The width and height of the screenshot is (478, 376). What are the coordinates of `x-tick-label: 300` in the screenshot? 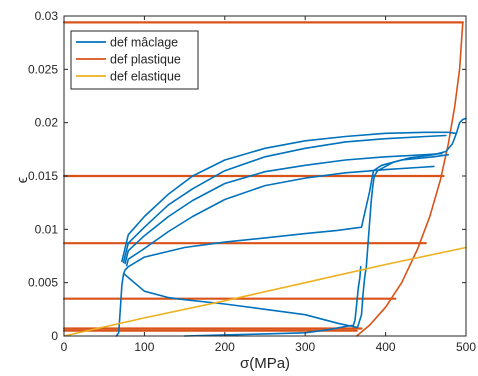 It's located at (305, 347).